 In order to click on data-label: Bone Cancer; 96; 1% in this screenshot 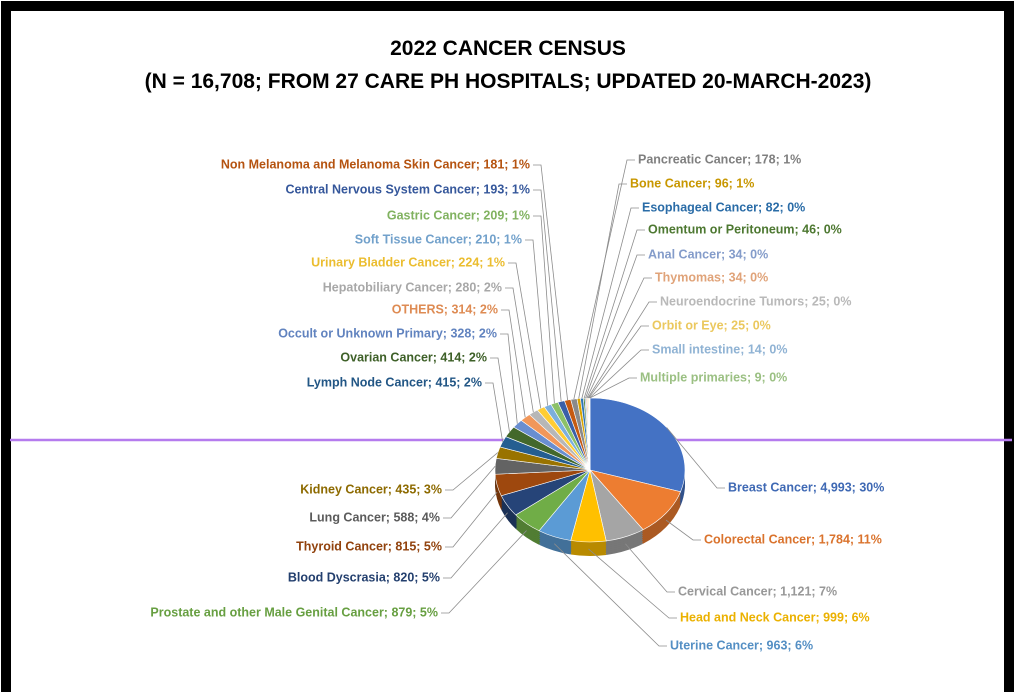, I will do `click(692, 183)`.